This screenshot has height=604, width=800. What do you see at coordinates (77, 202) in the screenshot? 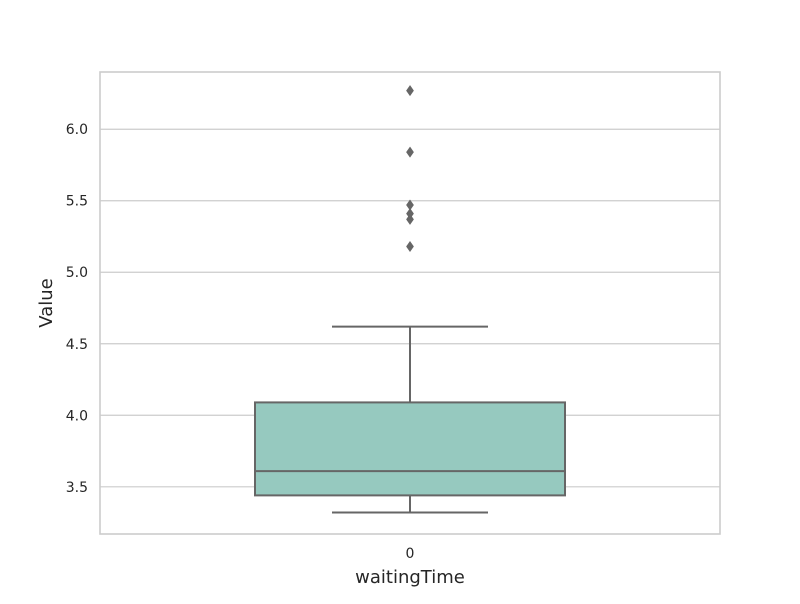
I see `y-tick-label: 5.5` at bounding box center [77, 202].